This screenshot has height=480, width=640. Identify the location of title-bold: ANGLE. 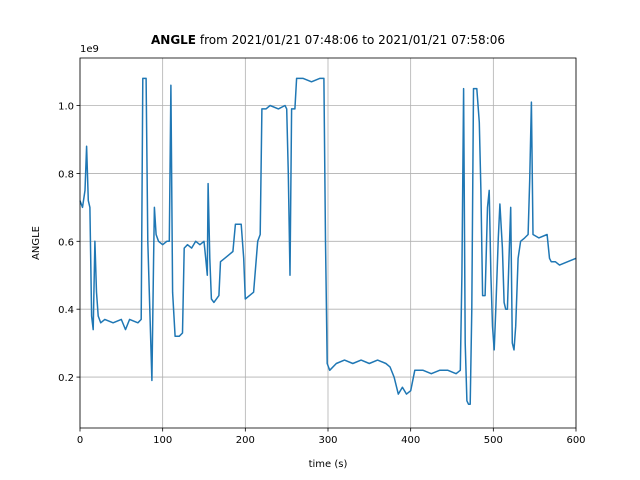
(173, 40).